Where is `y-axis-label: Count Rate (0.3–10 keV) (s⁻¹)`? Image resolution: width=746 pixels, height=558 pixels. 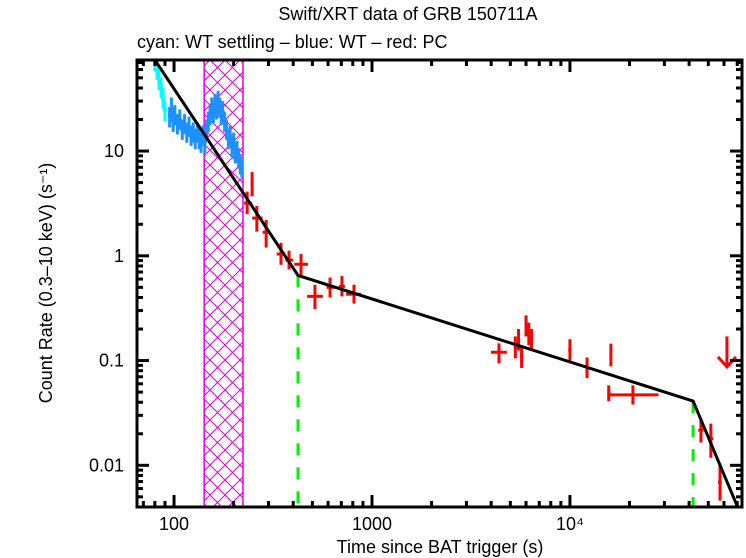
y-axis-label: Count Rate (0.3–10 keV) (s⁻¹) is located at coordinates (46, 283).